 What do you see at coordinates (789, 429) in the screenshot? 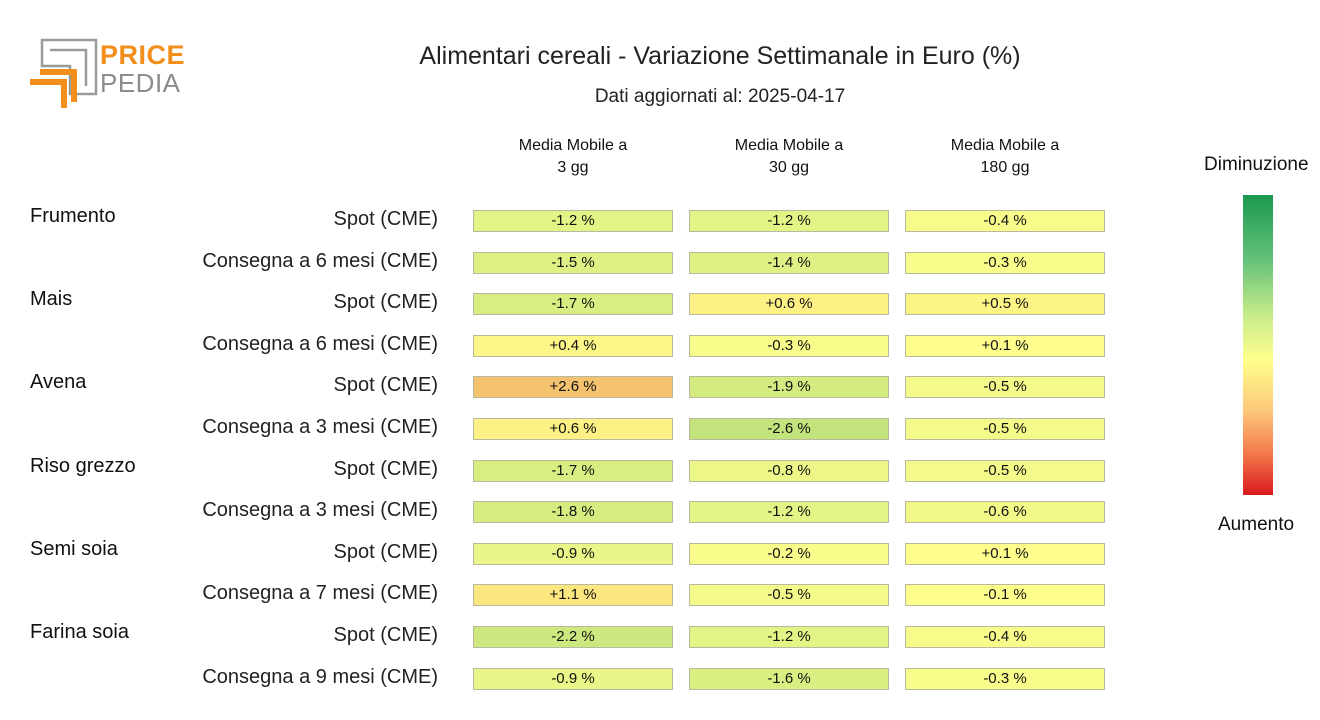
I see `heatmap-cell: -2.6 %` at bounding box center [789, 429].